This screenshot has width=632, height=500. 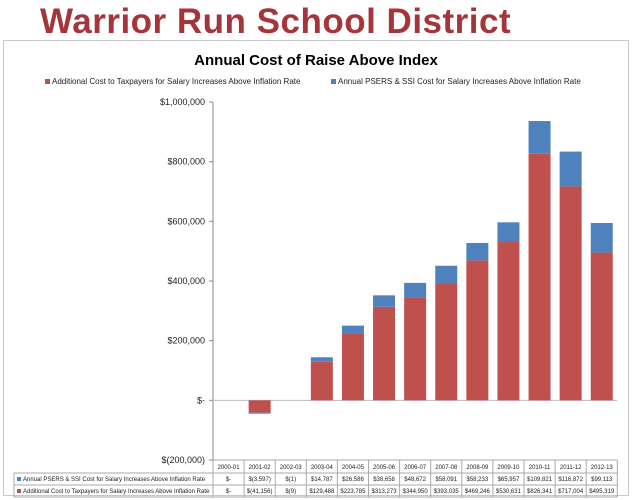 I want to click on y-tick-label: $-, so click(x=201, y=400).